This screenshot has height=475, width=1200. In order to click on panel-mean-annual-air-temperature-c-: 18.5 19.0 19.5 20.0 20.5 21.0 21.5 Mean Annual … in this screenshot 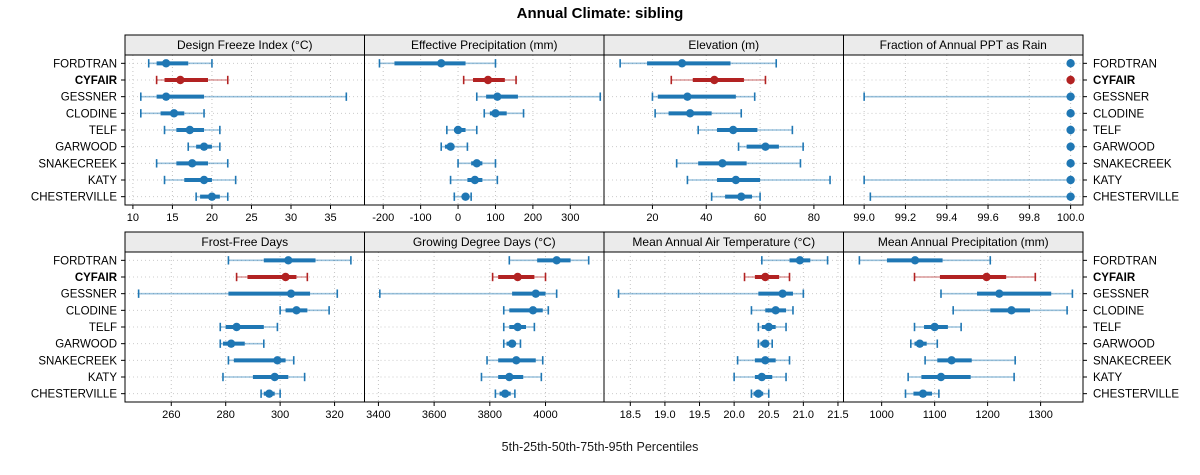, I will do `click(726, 326)`.